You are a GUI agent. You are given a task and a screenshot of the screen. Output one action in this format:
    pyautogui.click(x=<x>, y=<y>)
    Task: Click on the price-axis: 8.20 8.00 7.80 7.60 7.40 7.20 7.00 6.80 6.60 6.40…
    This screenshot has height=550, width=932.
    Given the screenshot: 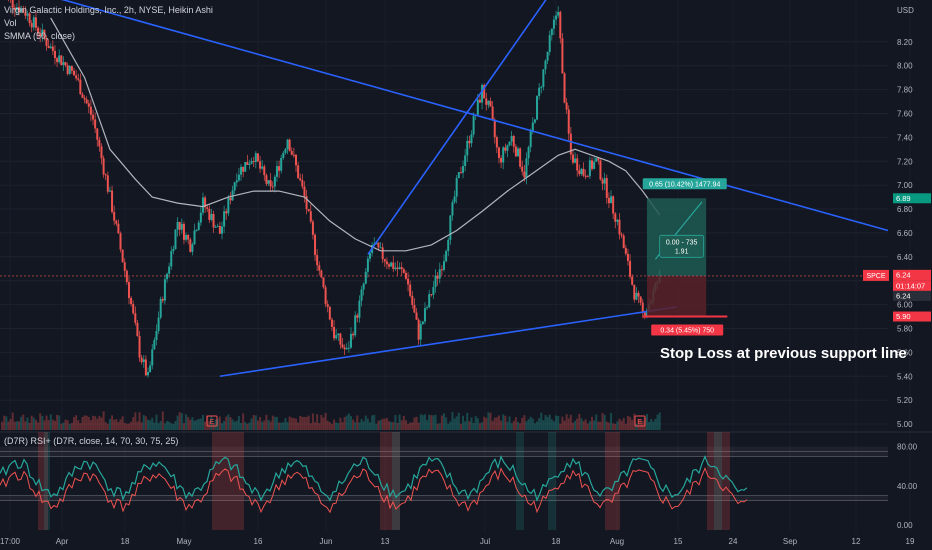 What is the action you would take?
    pyautogui.click(x=905, y=217)
    